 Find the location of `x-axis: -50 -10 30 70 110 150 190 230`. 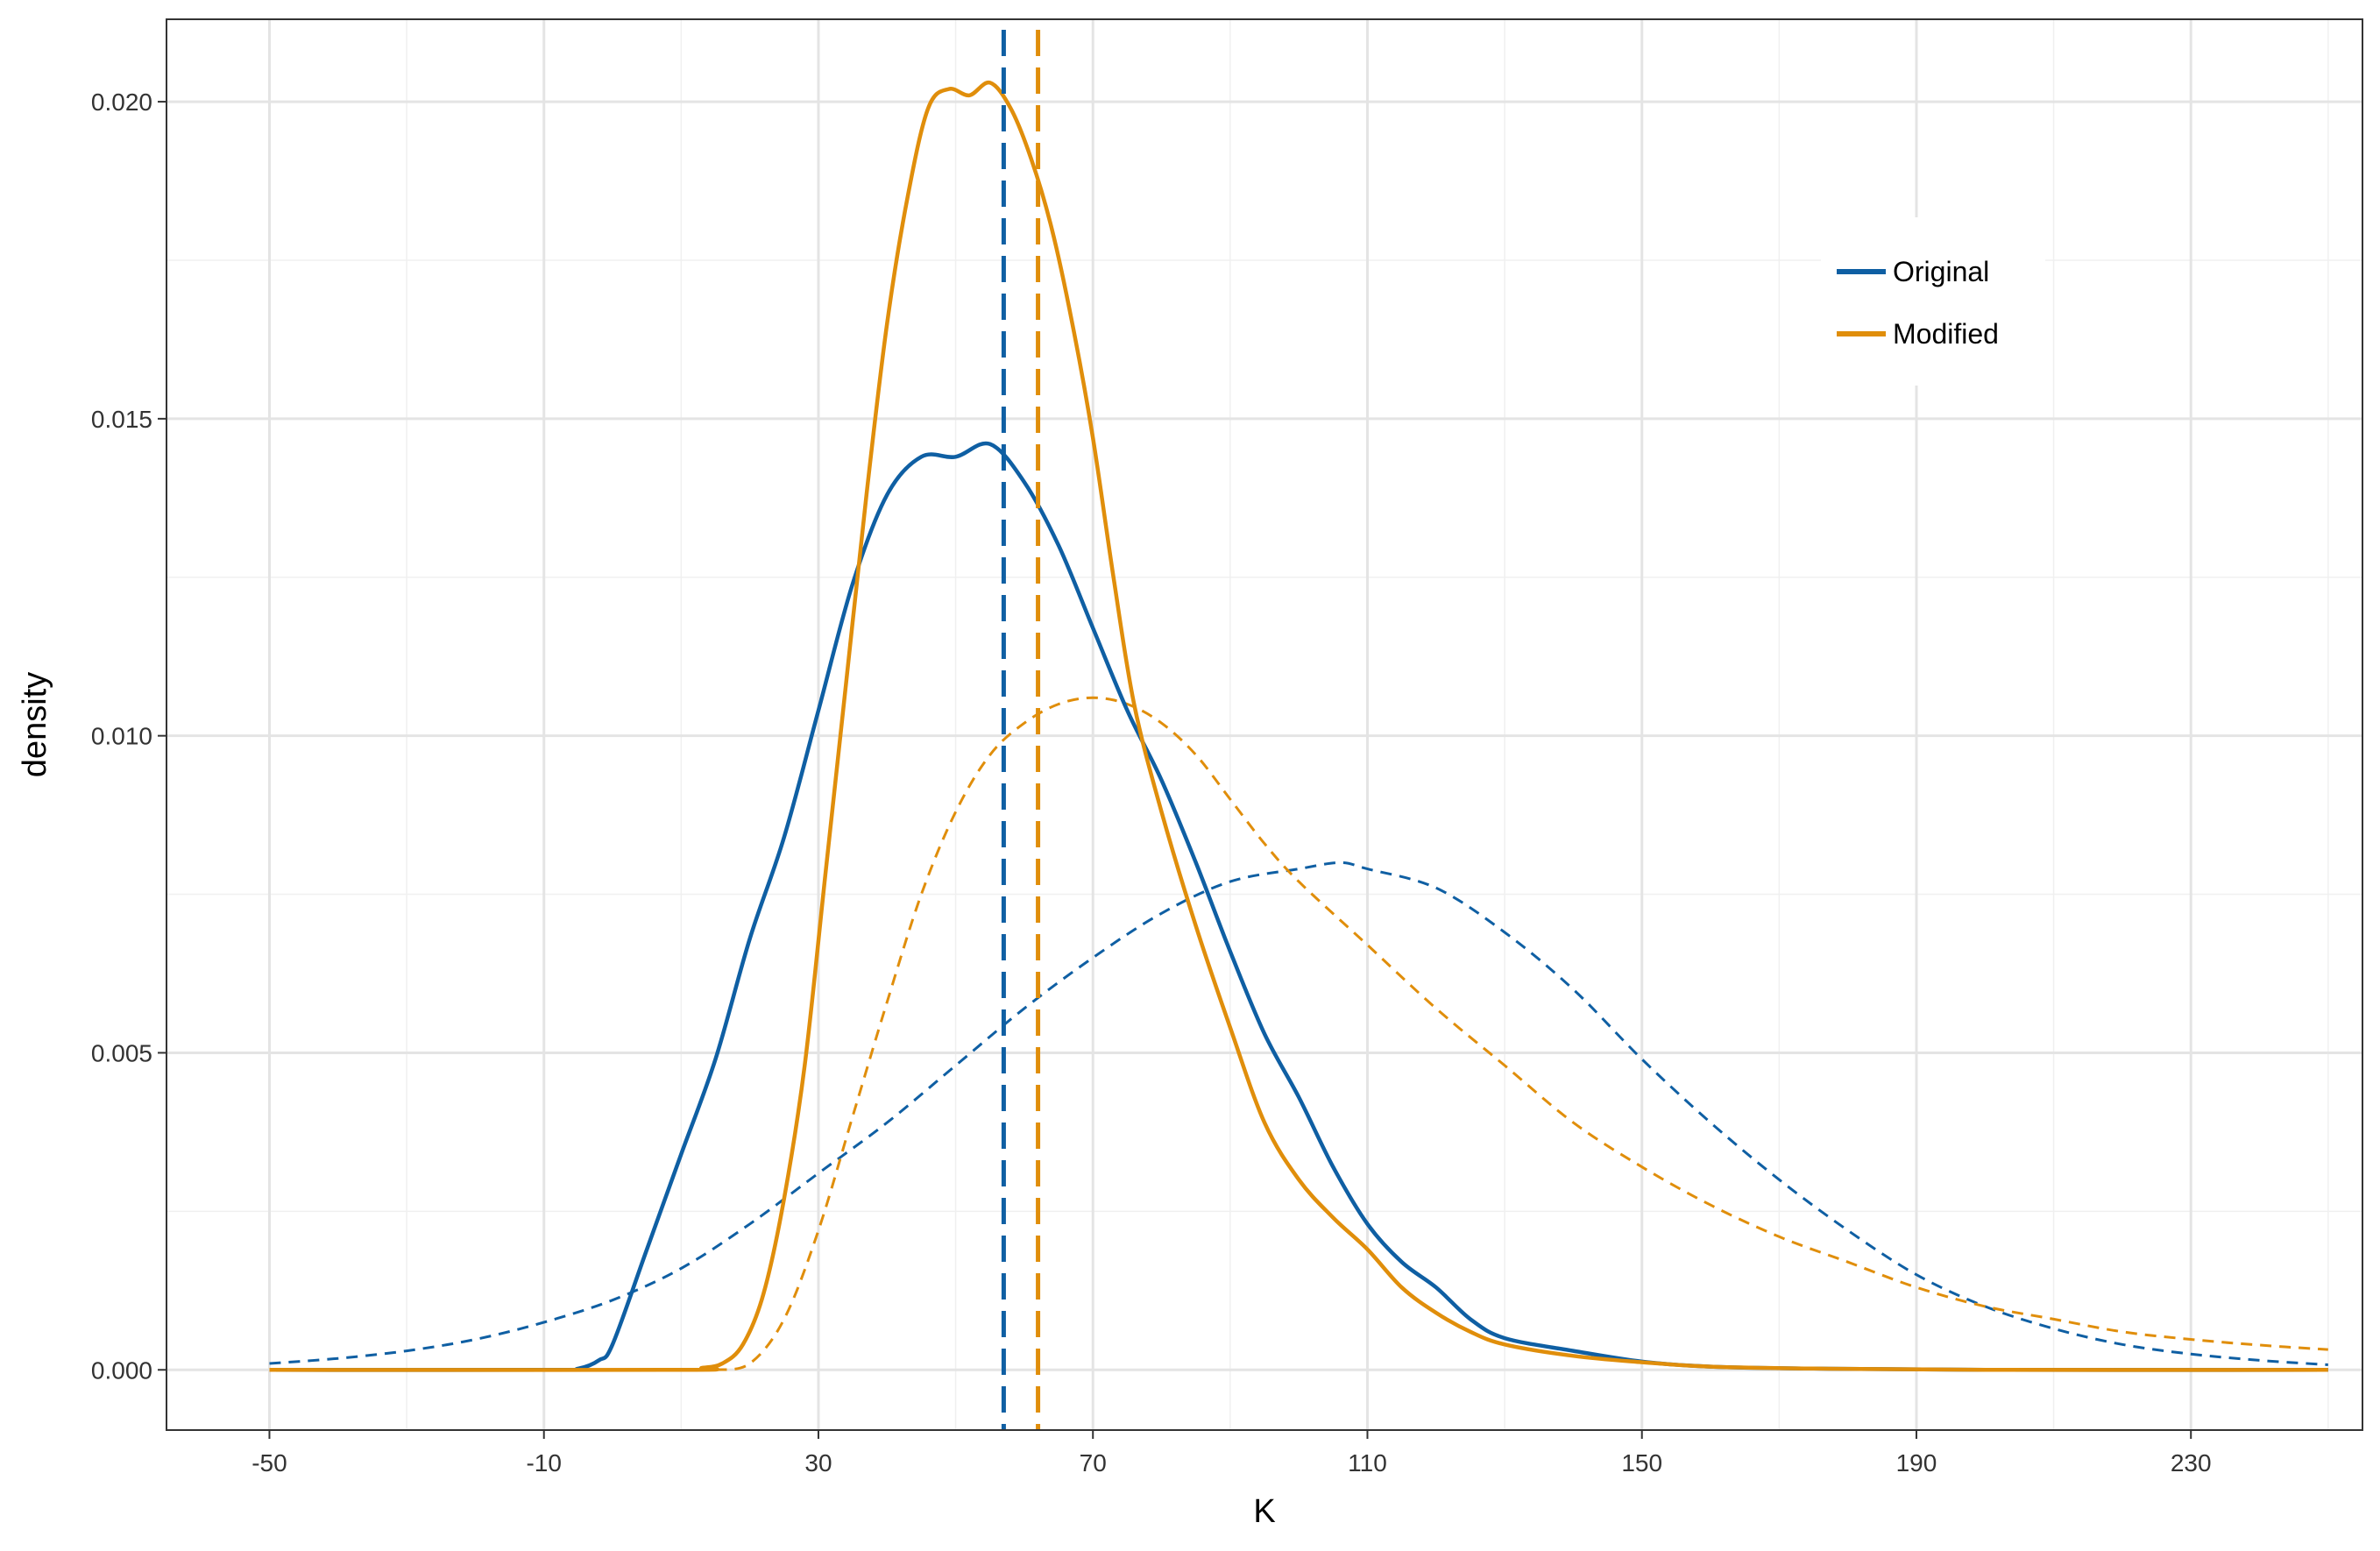

x-axis: -50 -10 30 70 110 150 190 230 is located at coordinates (1231, 1453).